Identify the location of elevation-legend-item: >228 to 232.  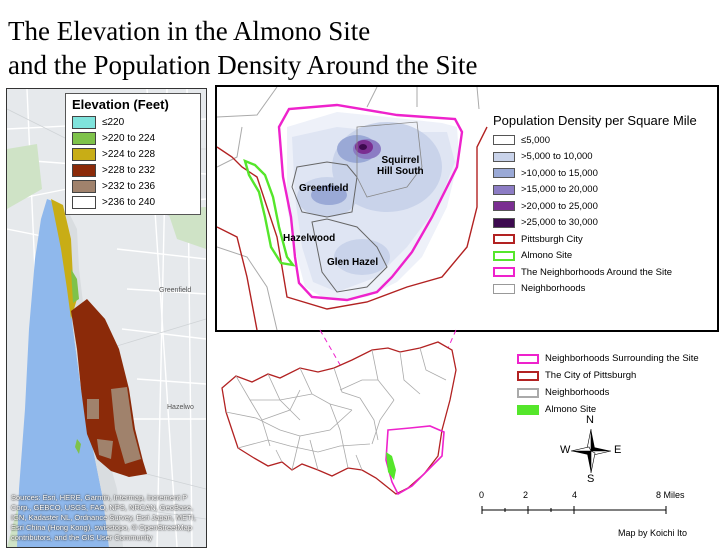
(133, 170).